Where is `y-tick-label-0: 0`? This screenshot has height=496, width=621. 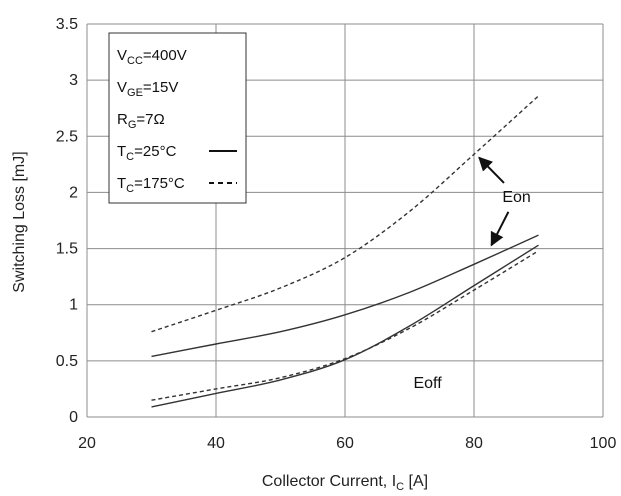
y-tick-label-0: 0 is located at coordinates (73, 417).